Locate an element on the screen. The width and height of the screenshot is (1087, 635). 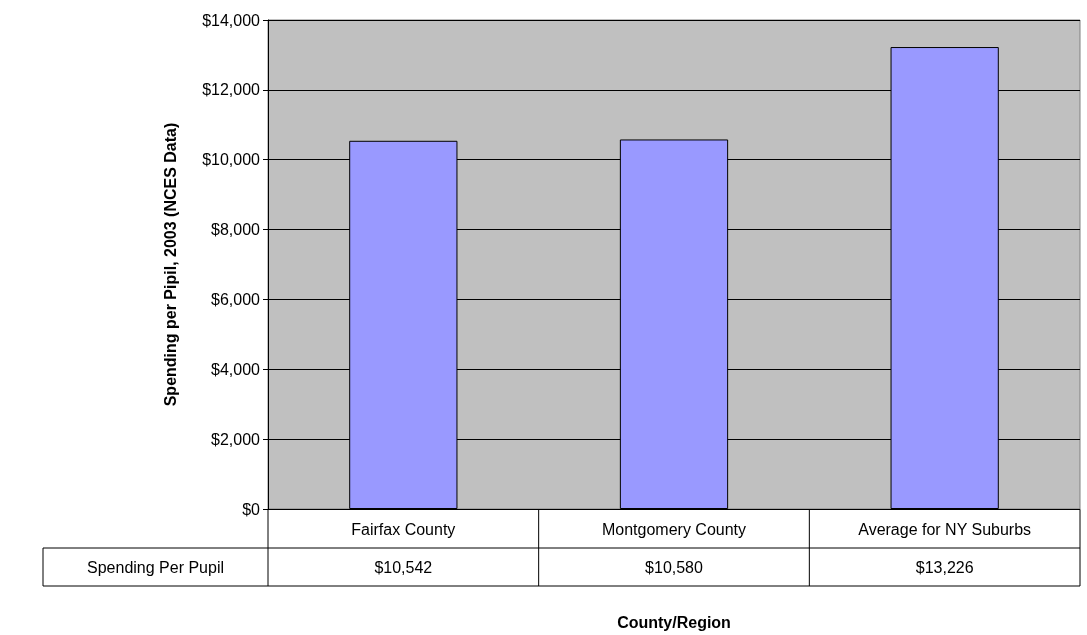
y-tick-label: $10,000 is located at coordinates (231, 160).